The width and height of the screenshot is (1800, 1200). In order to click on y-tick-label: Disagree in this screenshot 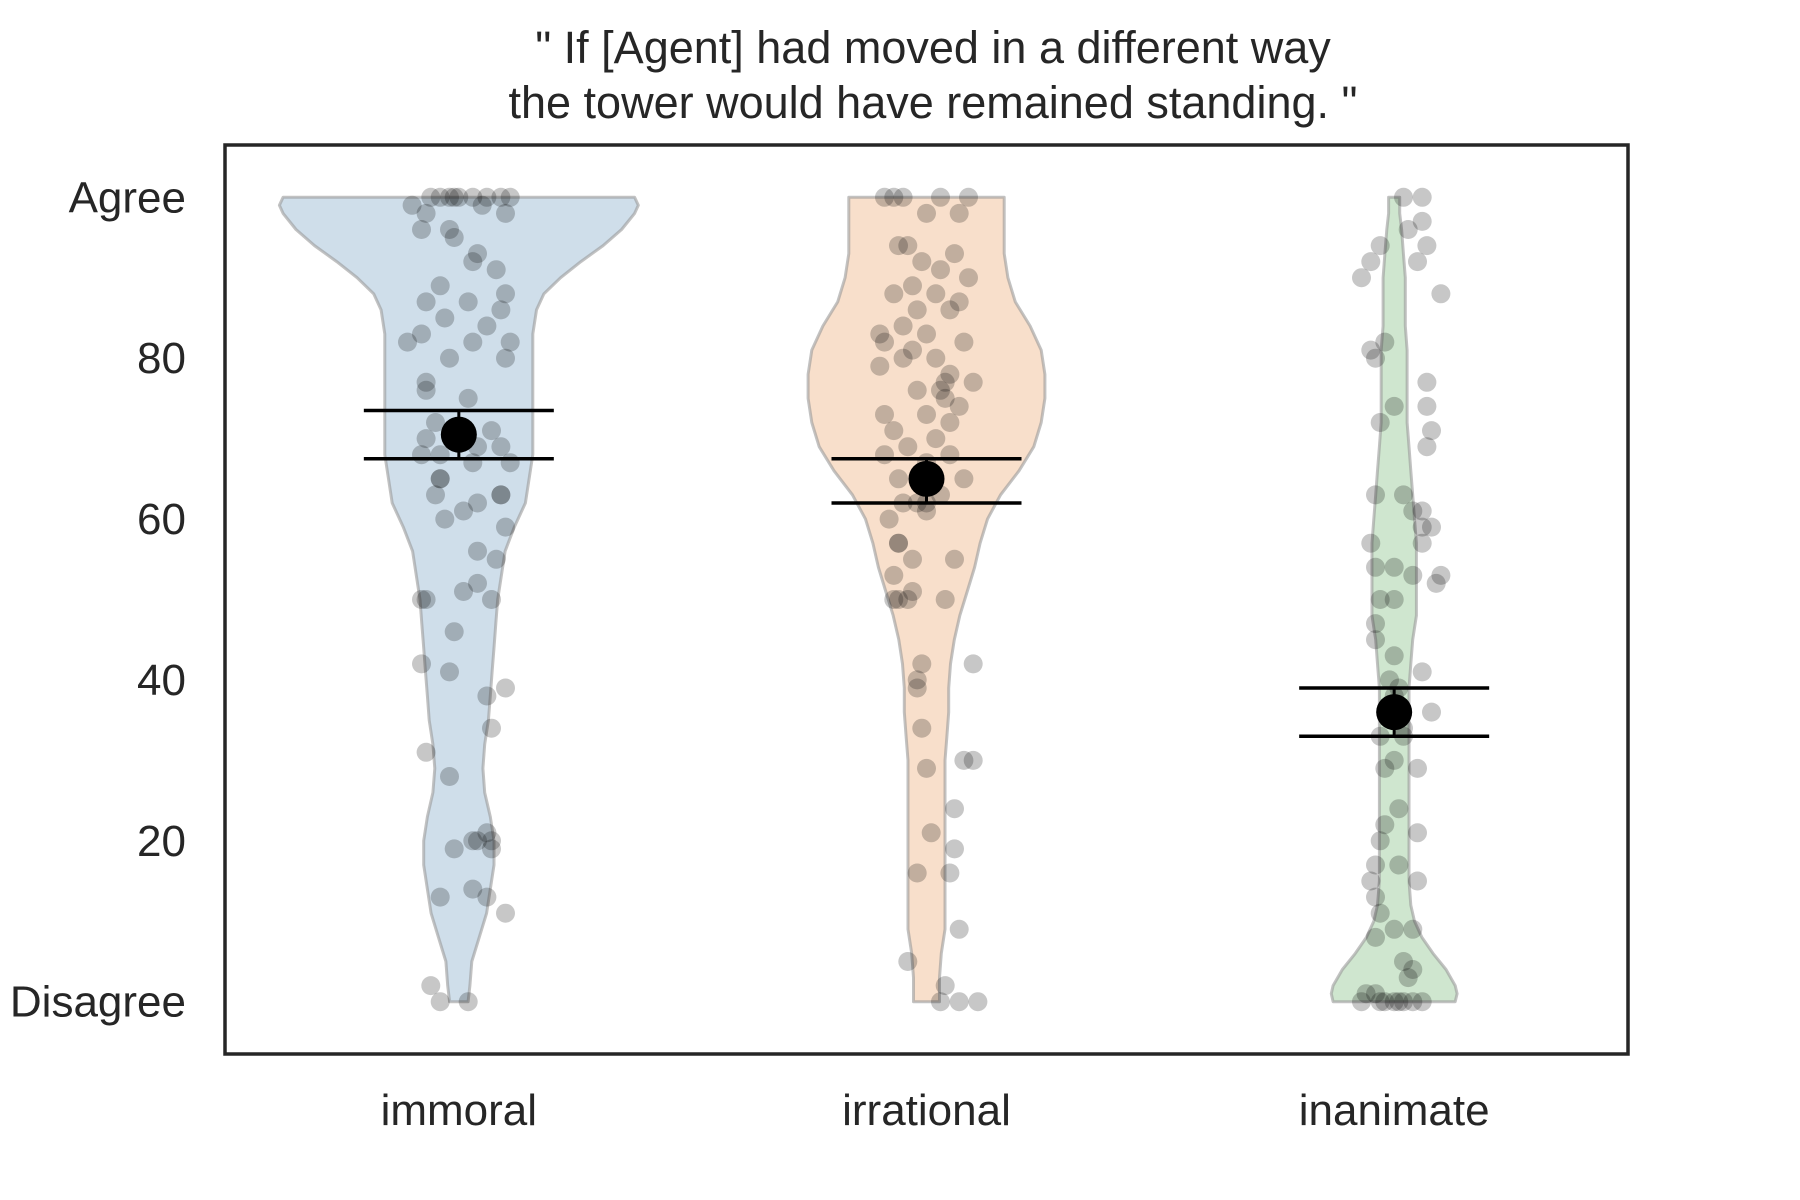, I will do `click(98, 1002)`.